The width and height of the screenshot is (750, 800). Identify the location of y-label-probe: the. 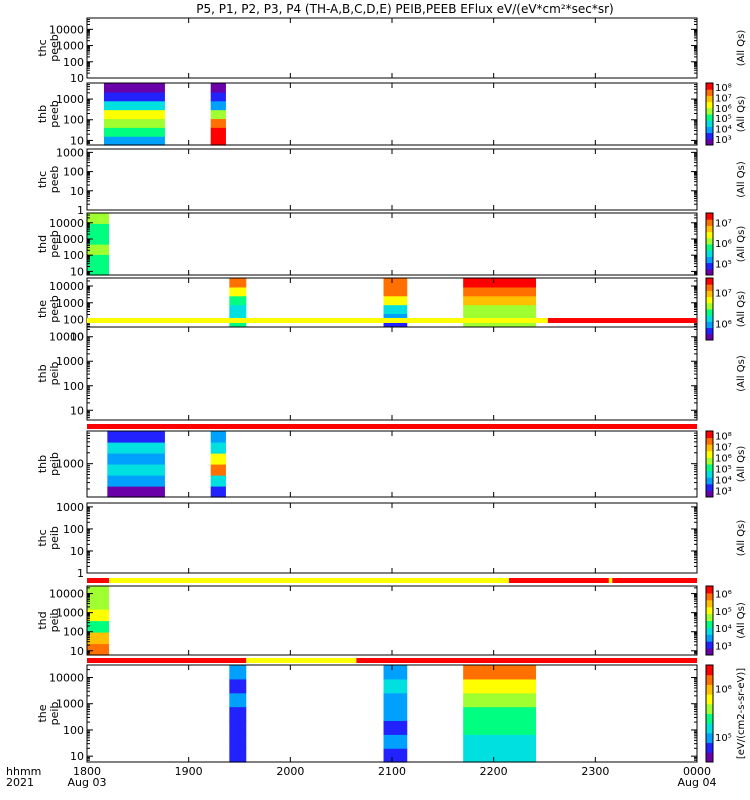
(42, 309).